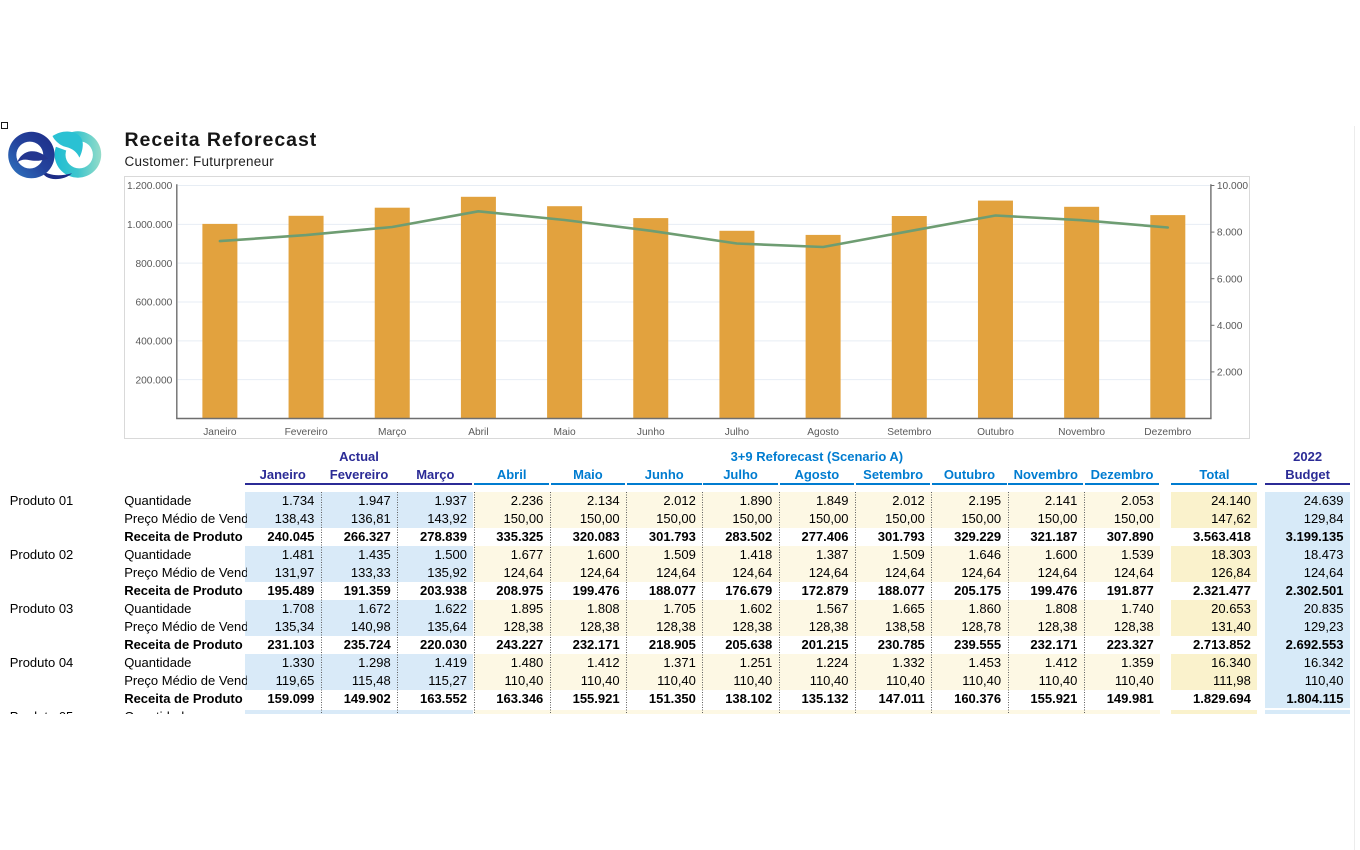 This screenshot has height=850, width=1360. I want to click on svg-text: 1.000.000, so click(149, 224).